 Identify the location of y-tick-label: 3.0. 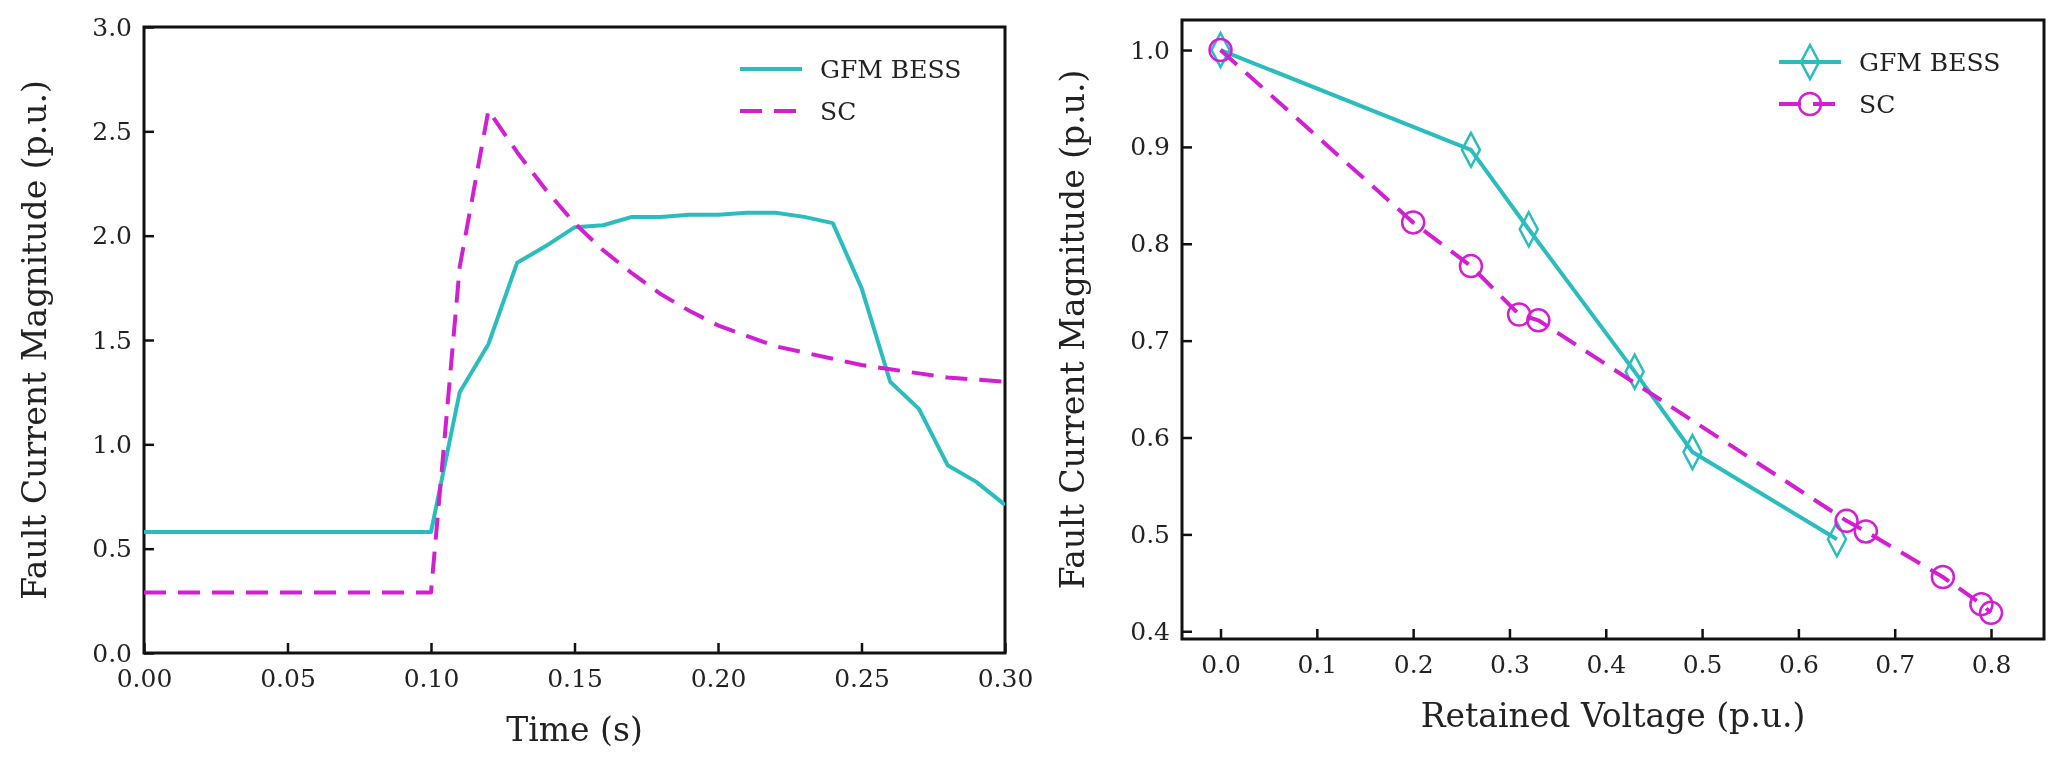
(112, 27).